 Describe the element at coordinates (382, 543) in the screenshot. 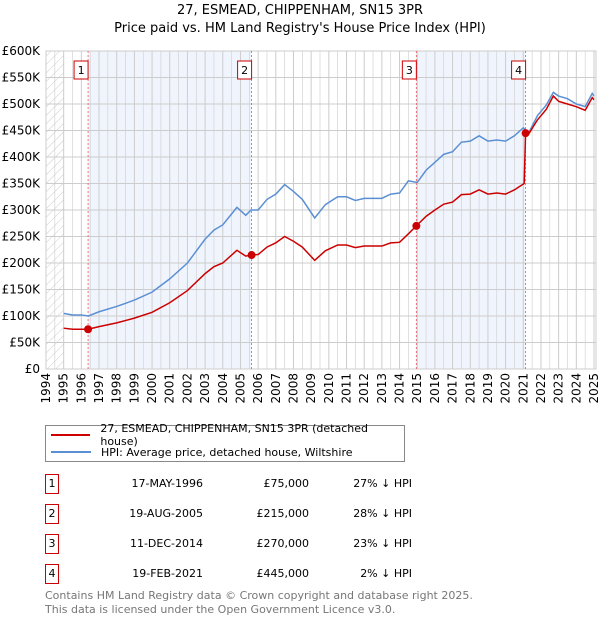

I see `sale-hpi-diff: 23% ↓ HPI` at that location.